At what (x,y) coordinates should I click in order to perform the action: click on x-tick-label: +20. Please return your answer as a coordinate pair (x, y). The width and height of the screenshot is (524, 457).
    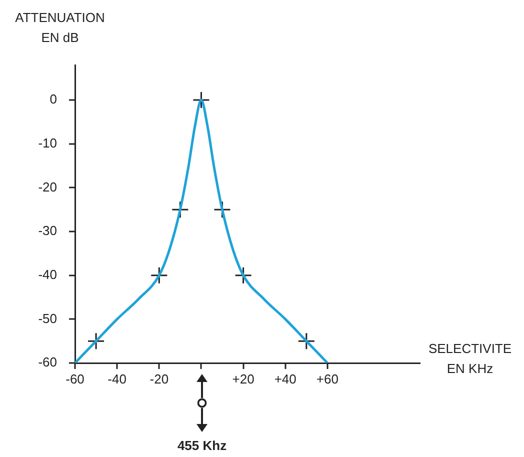
    Looking at the image, I should click on (243, 378).